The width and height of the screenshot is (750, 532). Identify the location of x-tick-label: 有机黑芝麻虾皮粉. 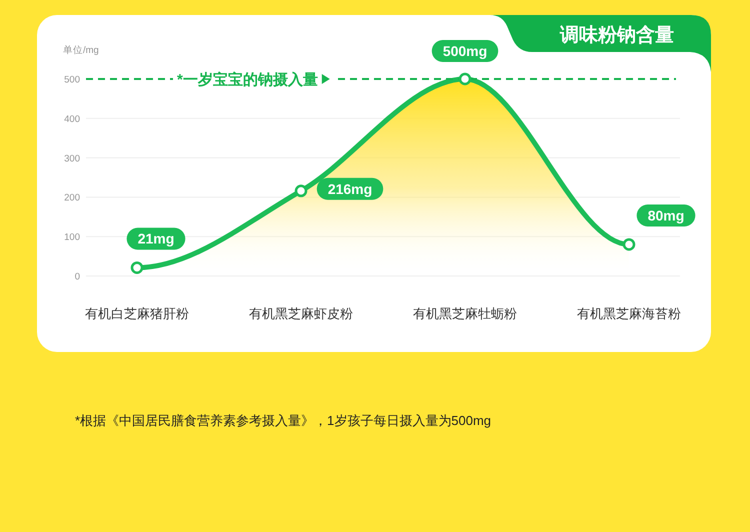
(301, 313).